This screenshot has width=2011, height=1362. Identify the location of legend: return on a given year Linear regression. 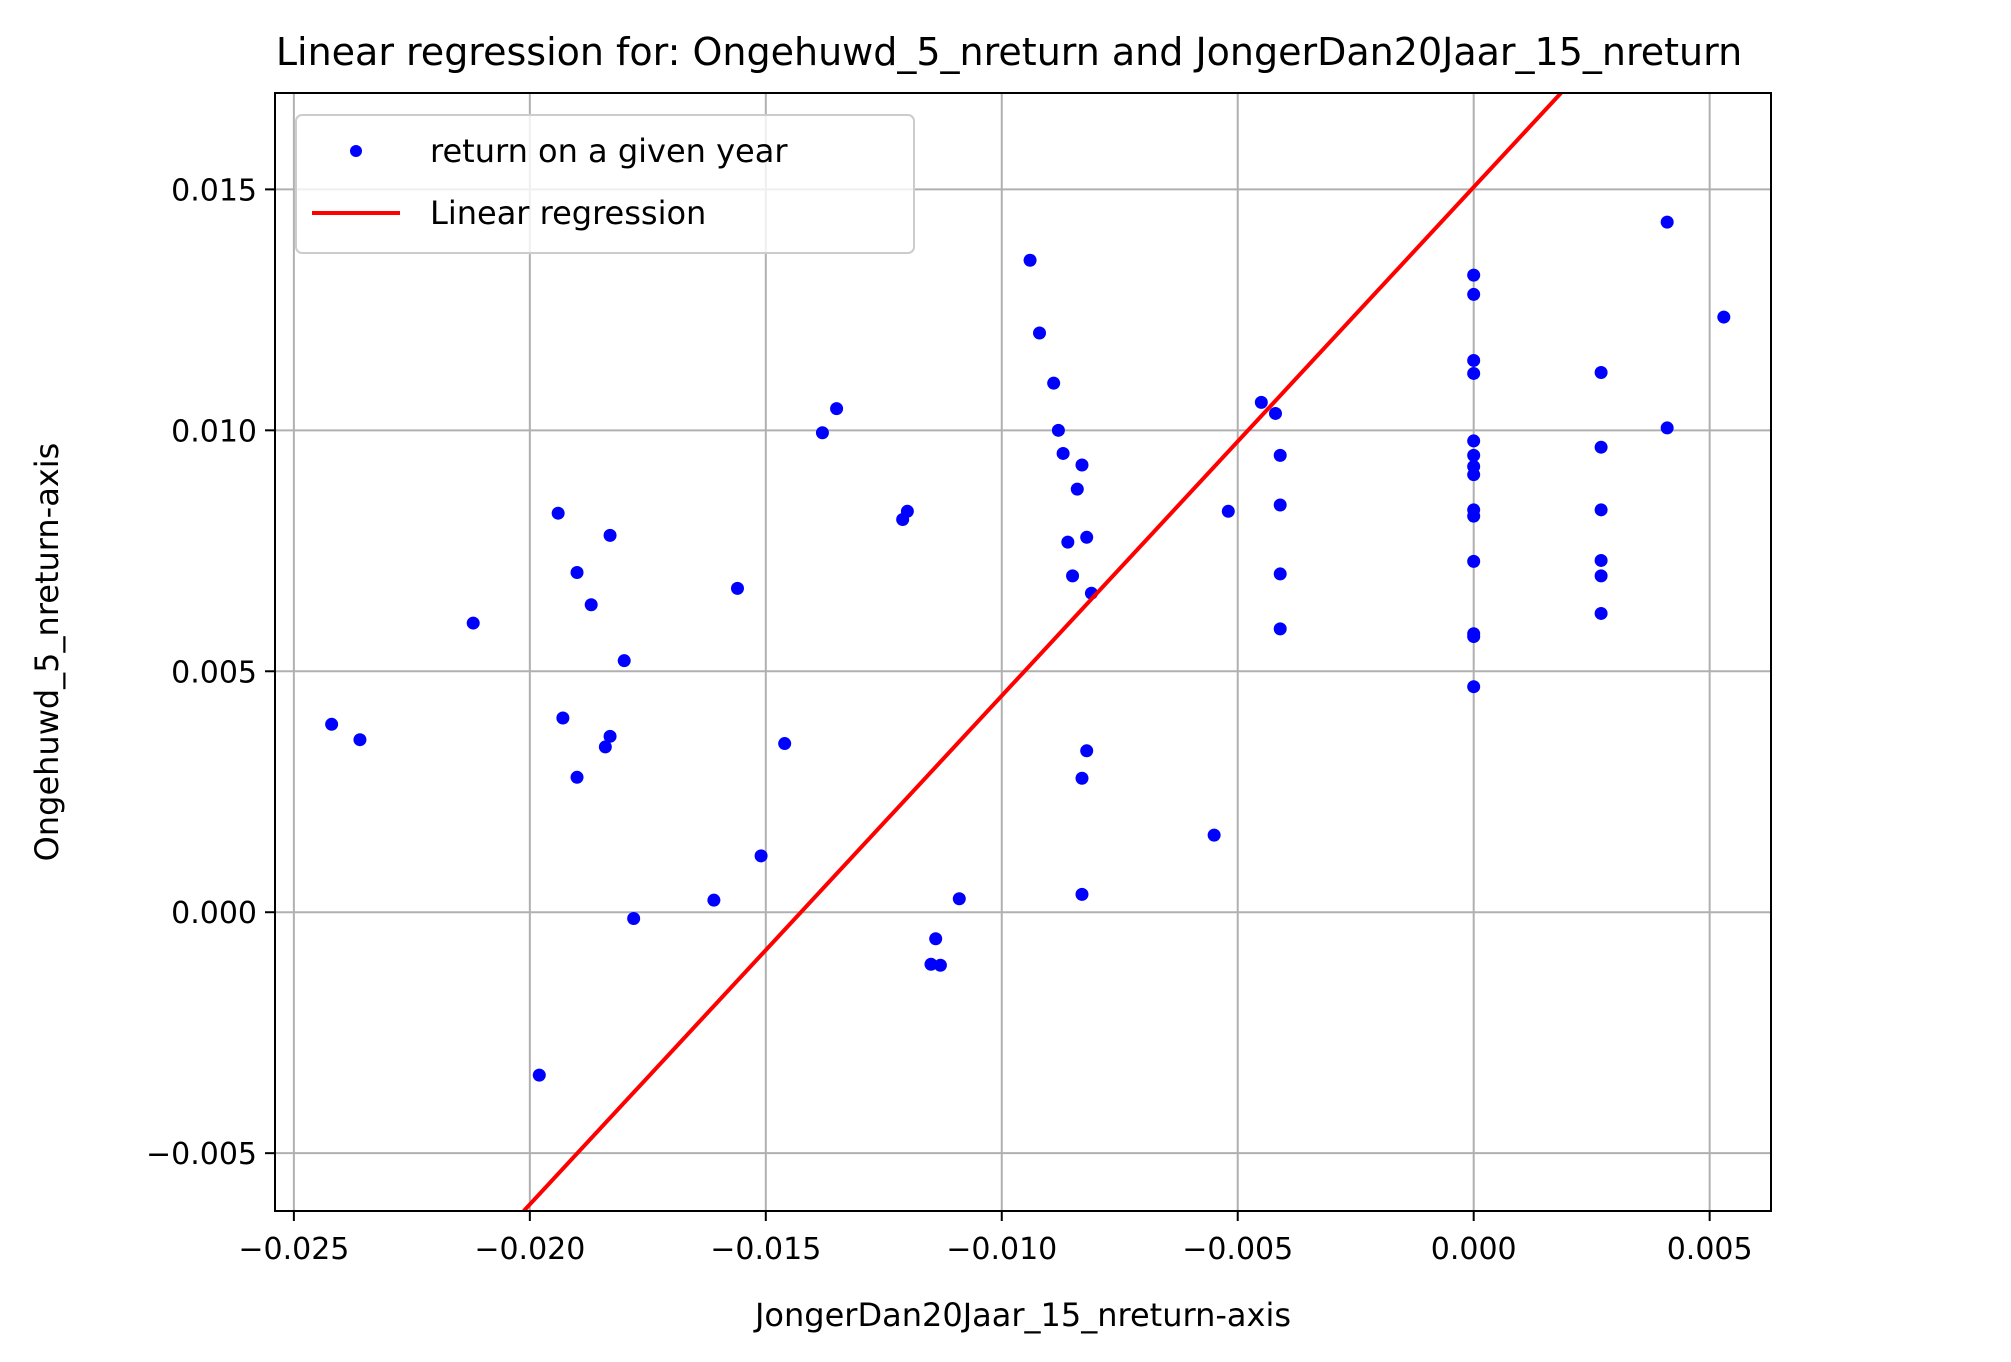
(605, 184).